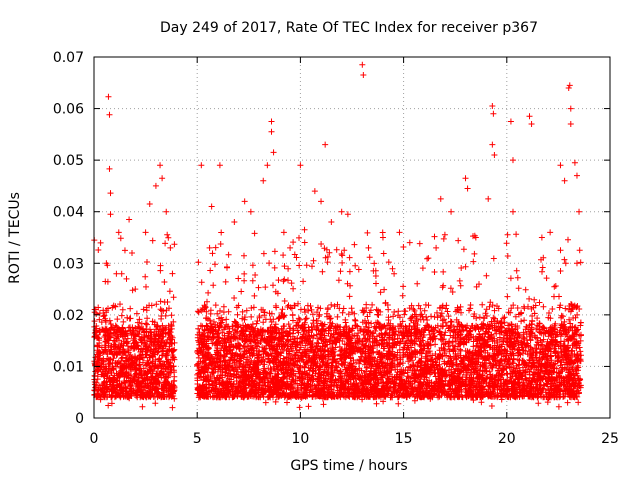 This screenshot has height=480, width=640. Describe the element at coordinates (197, 439) in the screenshot. I see `x-tick-label: 5` at that location.